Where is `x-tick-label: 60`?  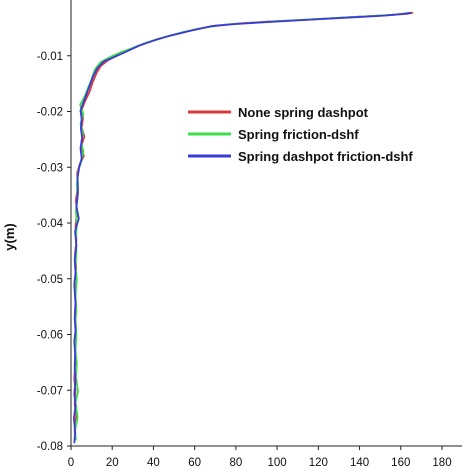
x-tick-label: 60 is located at coordinates (194, 463).